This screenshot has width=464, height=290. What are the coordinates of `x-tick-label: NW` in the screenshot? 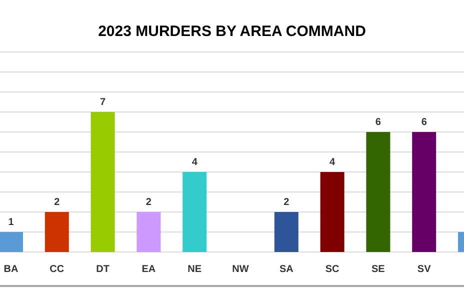 It's located at (241, 269).